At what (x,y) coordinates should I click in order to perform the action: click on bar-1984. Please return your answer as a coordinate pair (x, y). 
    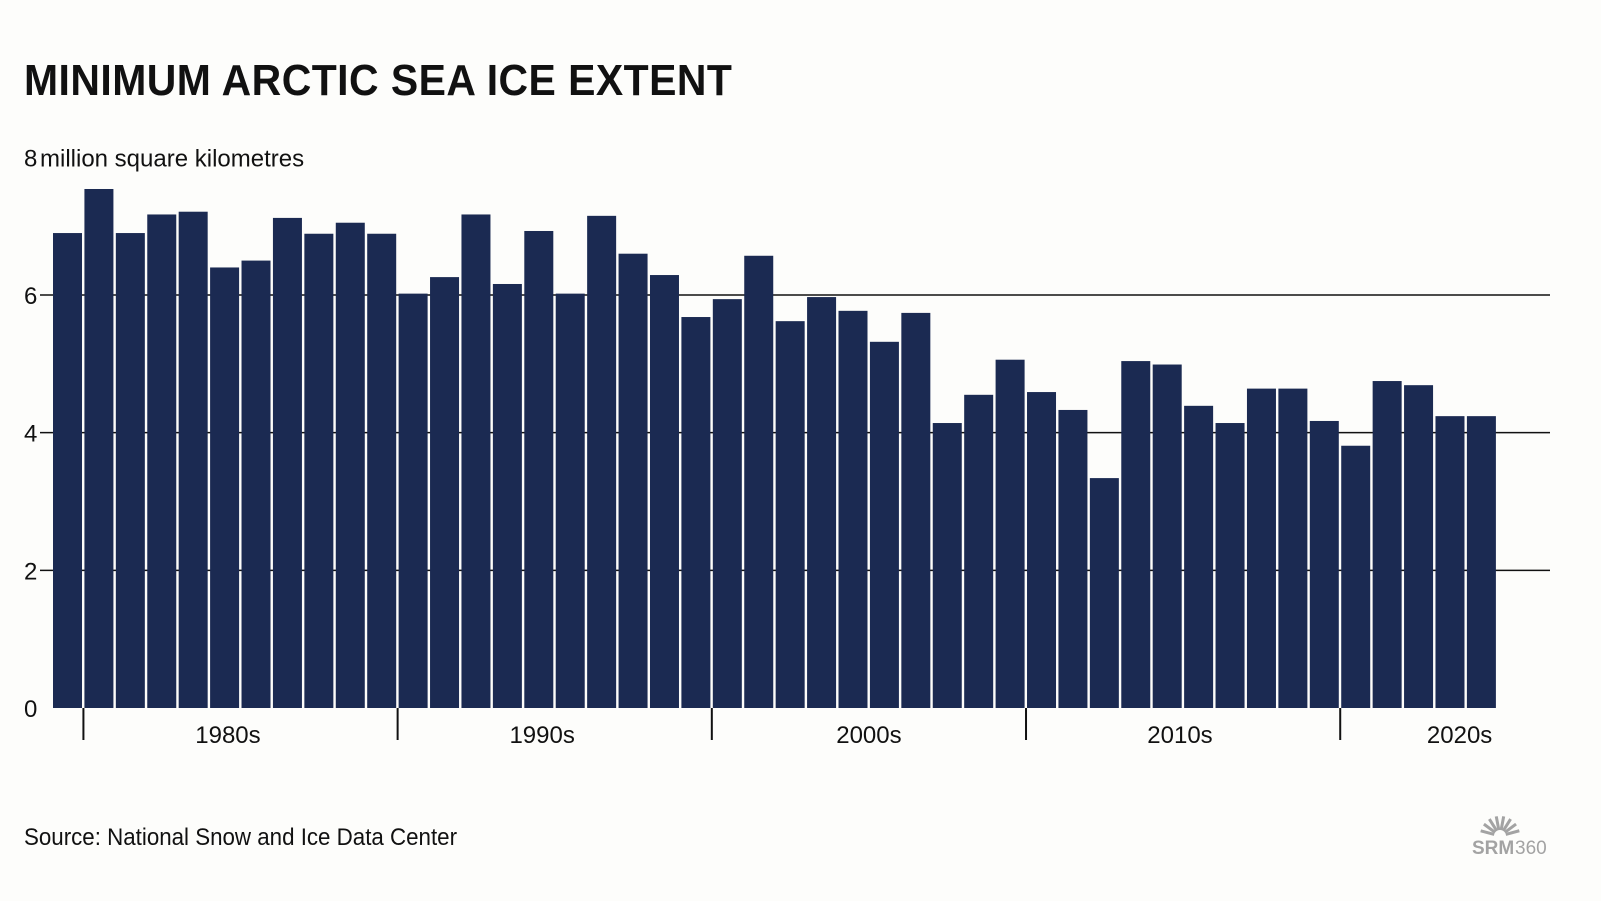
    Looking at the image, I should click on (225, 487).